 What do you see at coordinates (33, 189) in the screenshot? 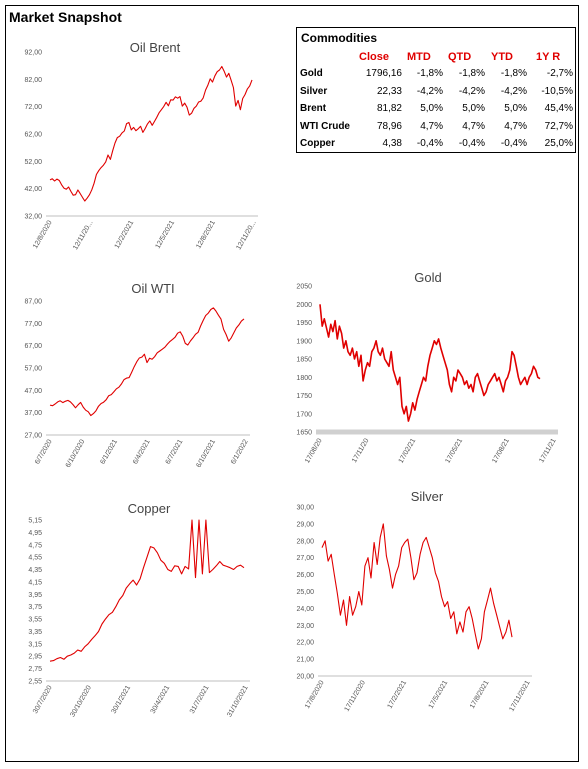
I see `y-tick-label: 42,00` at bounding box center [33, 189].